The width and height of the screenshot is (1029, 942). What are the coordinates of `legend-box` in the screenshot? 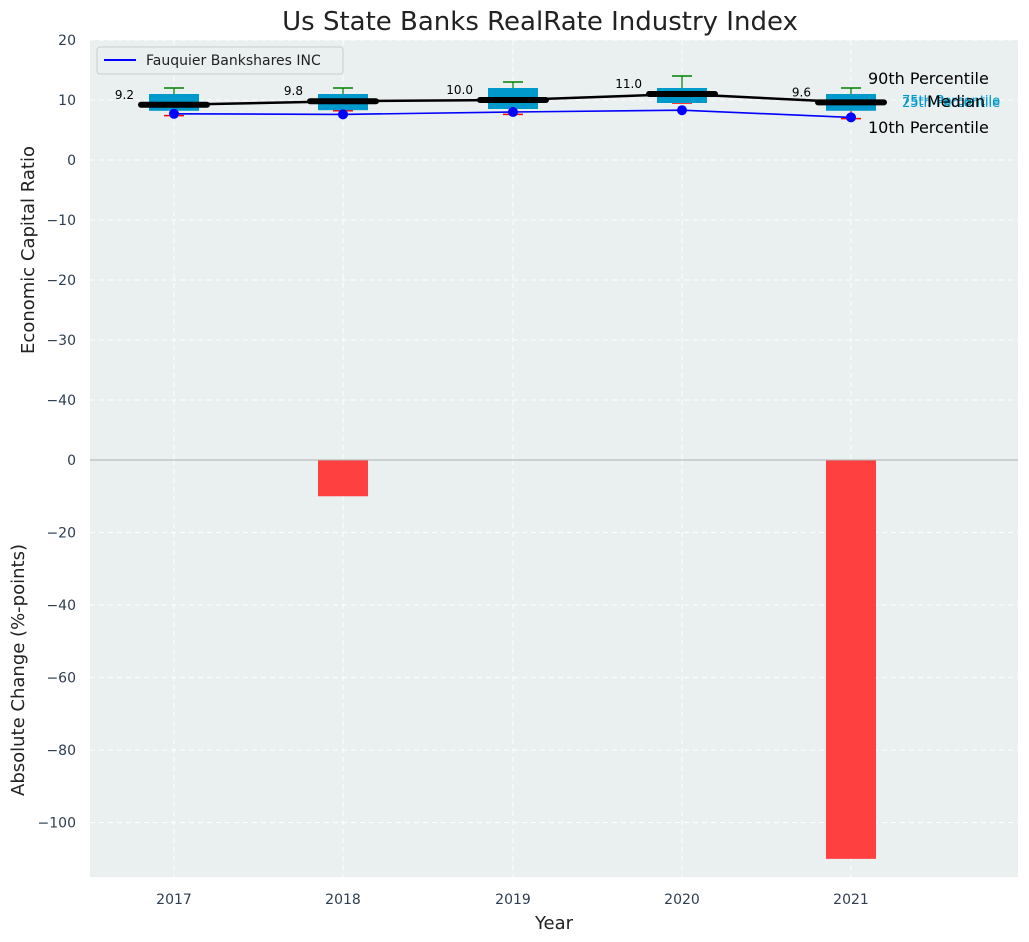 It's located at (220, 60).